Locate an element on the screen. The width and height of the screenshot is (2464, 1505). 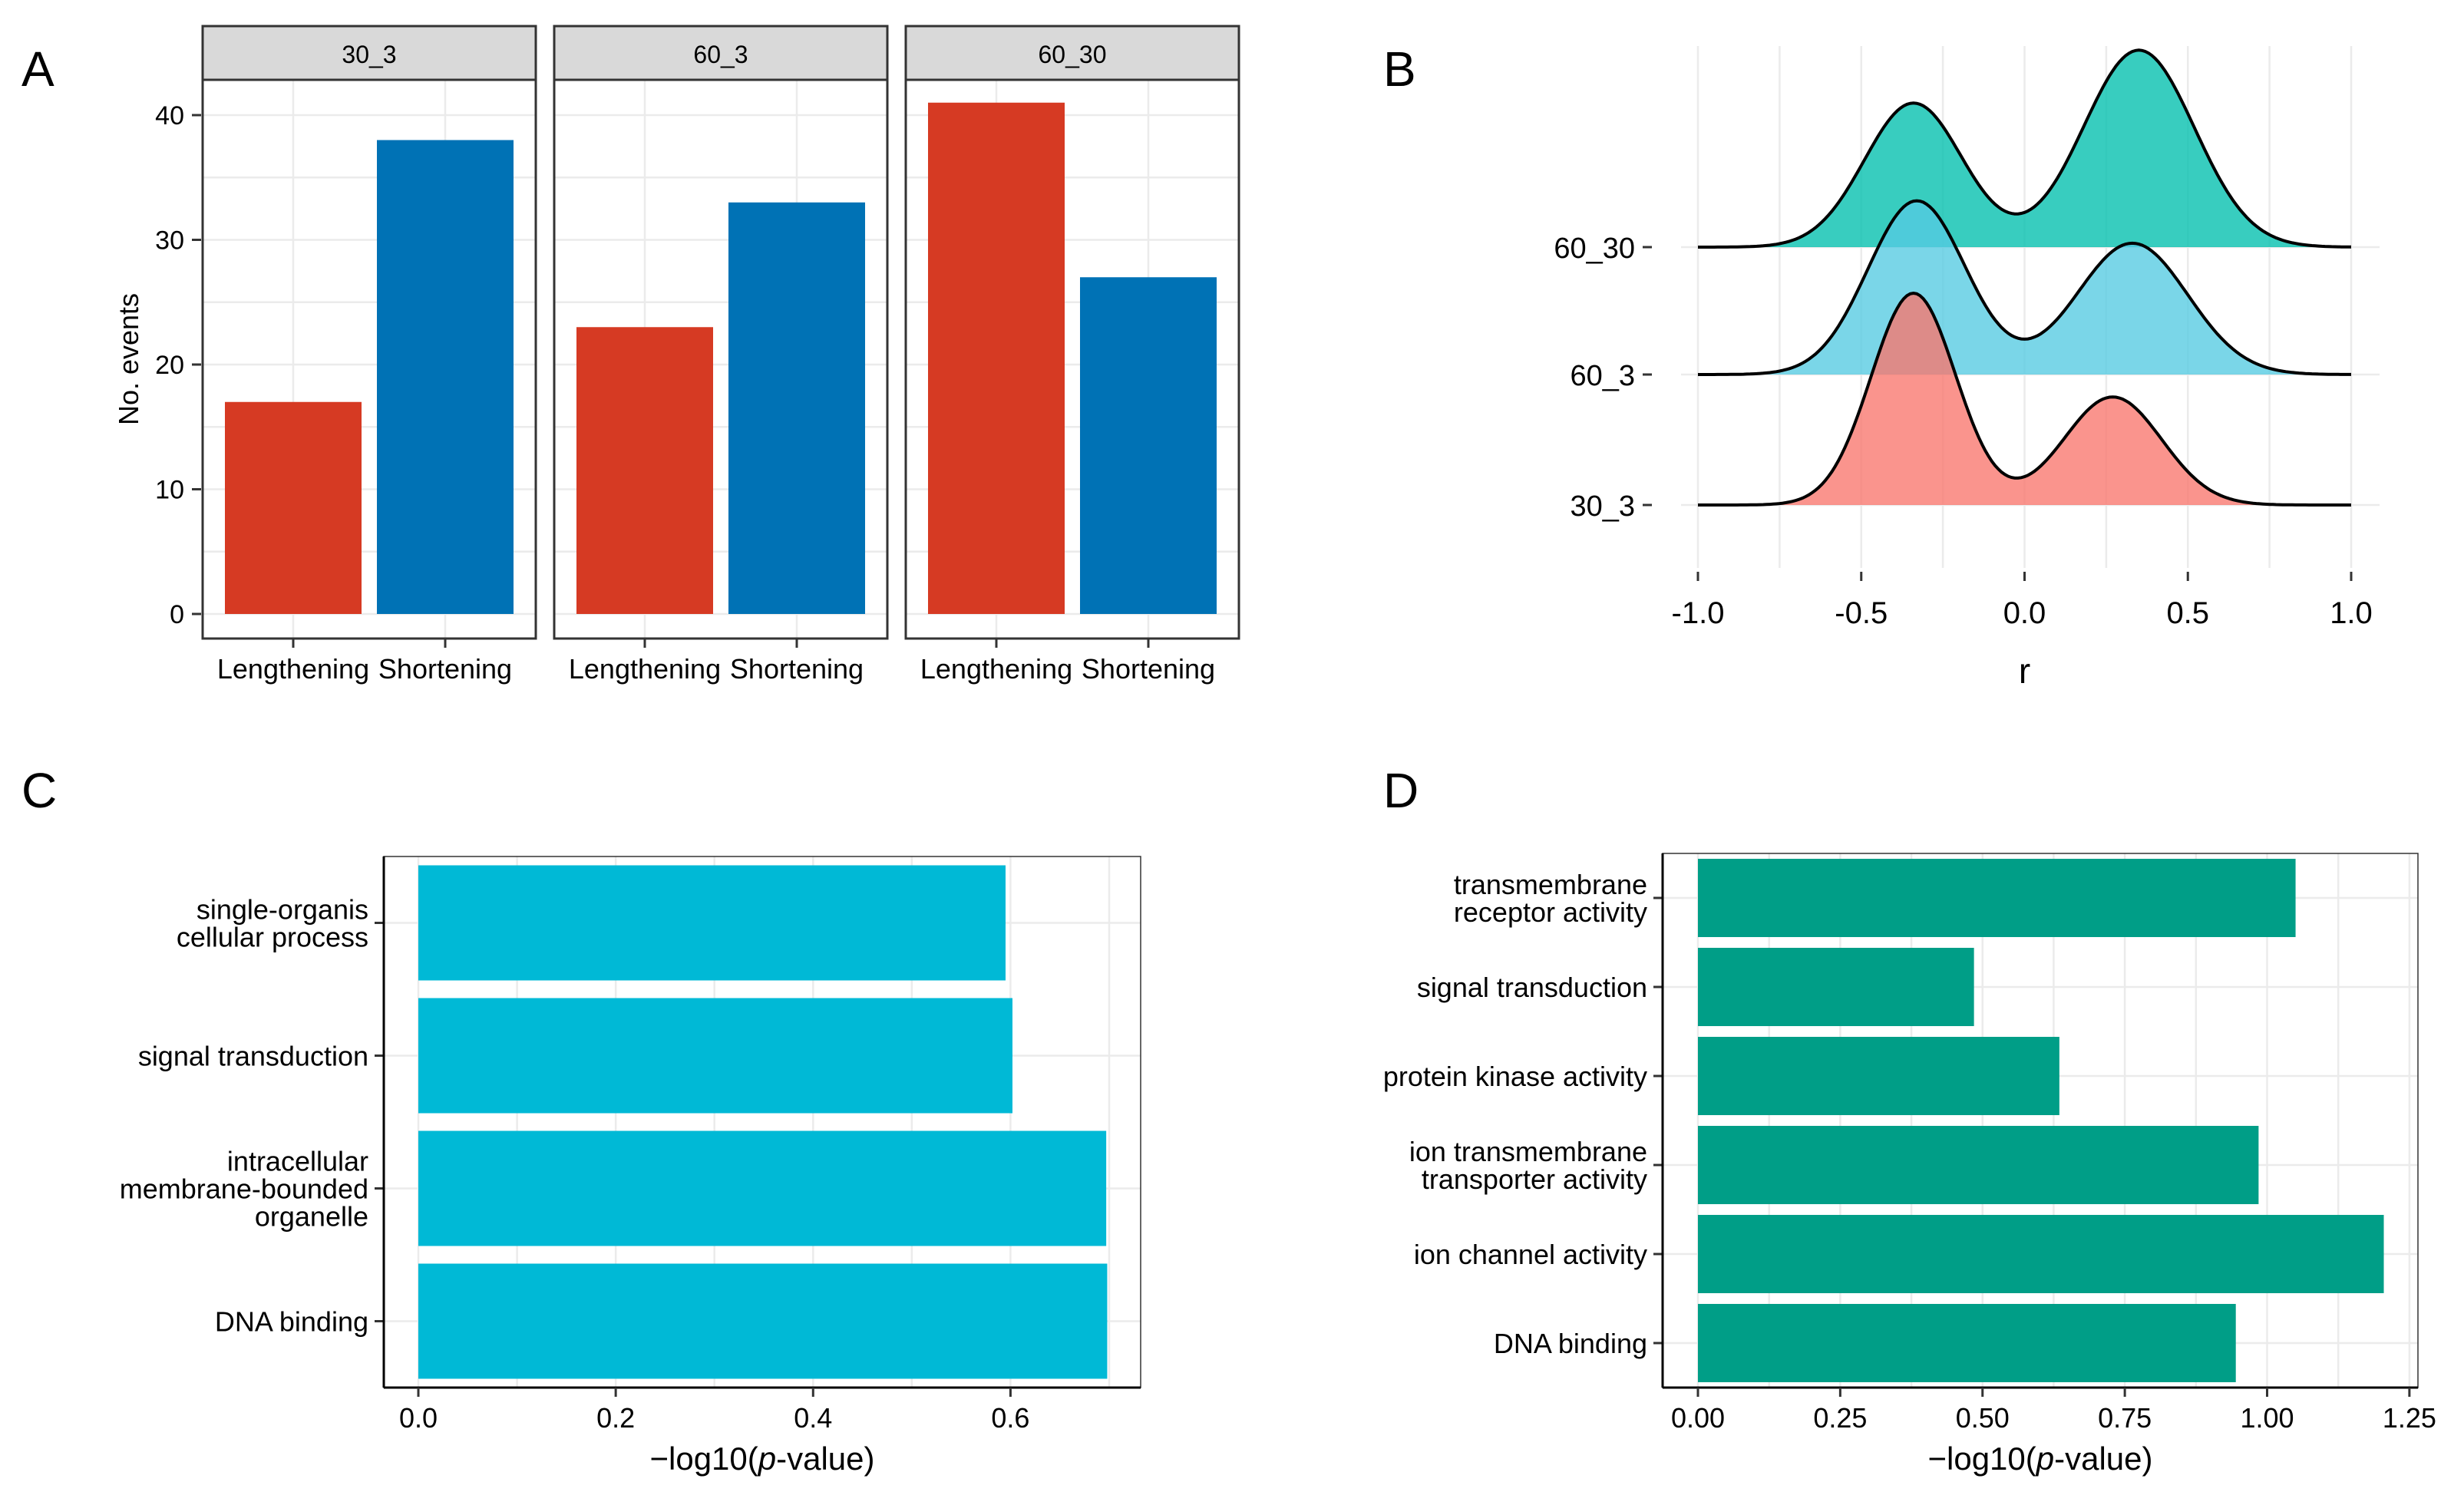
y-tick-label-ion-channel-activity: ion channel activity is located at coordinates (1530, 1254).